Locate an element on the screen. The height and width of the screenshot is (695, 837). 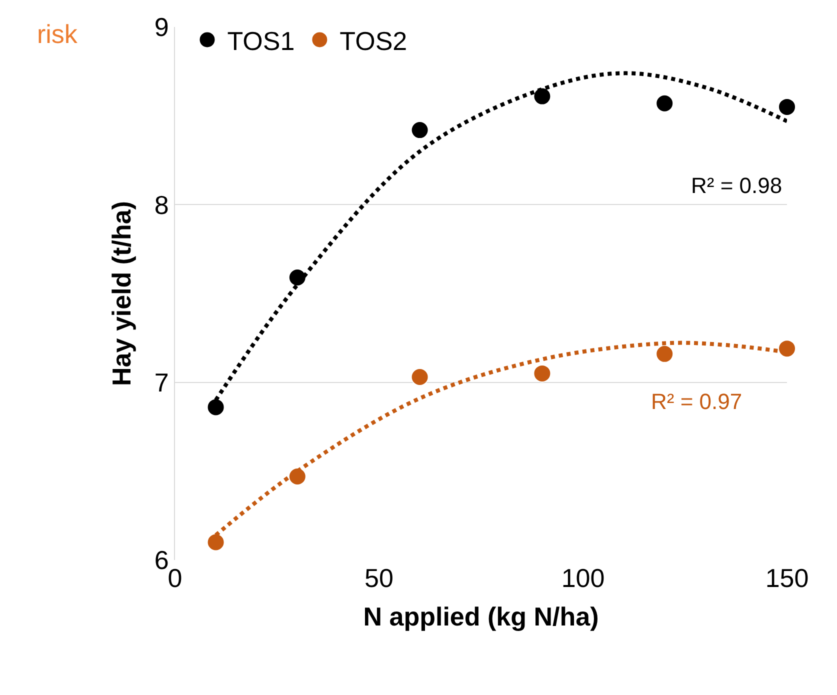
annotation: R² = 0.98 is located at coordinates (736, 185).